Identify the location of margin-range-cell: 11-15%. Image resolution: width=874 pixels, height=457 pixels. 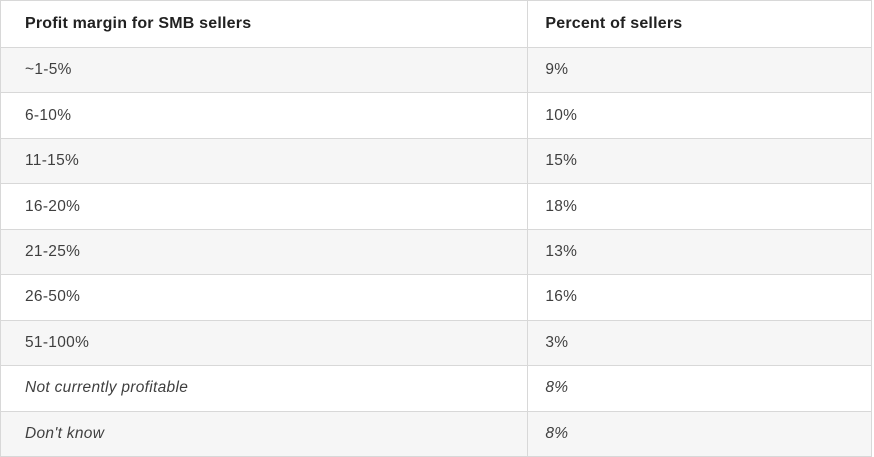
(52, 161).